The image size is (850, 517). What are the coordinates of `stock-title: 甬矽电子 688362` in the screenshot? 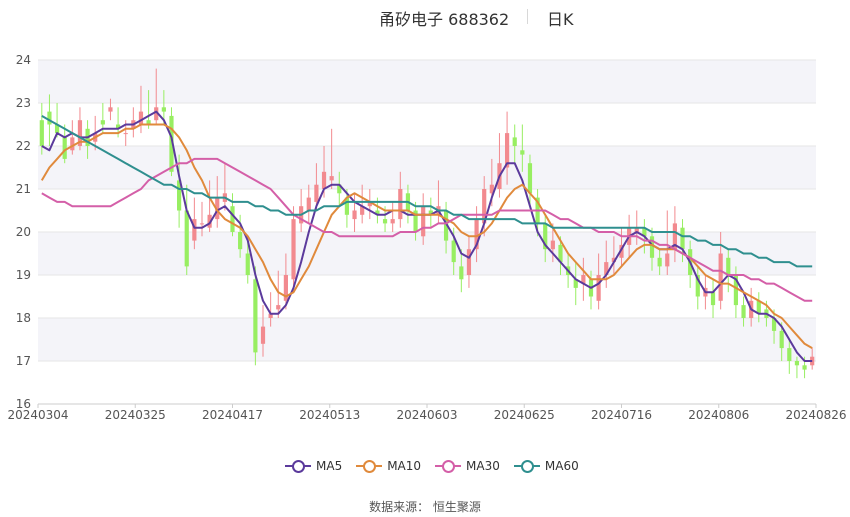 It's located at (444, 19).